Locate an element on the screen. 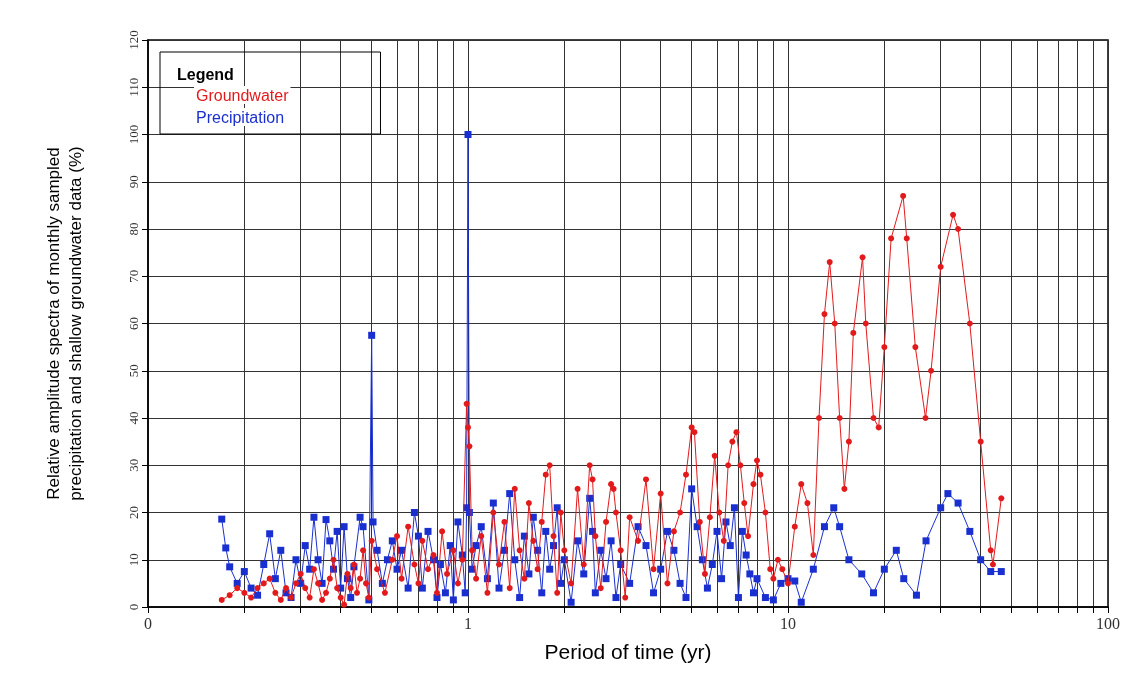  y-axis-title: Relative amplitude spectra of monthly sampled precipitation and shallow groundwater data (%) is located at coordinates (64, 323).